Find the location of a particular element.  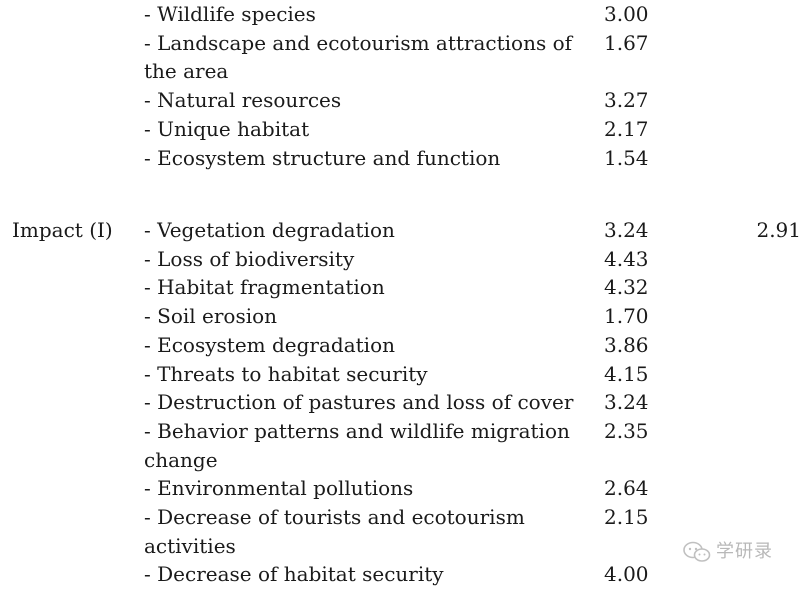

table-row: - Habitat fragmentation 4.32 is located at coordinates (404, 287).